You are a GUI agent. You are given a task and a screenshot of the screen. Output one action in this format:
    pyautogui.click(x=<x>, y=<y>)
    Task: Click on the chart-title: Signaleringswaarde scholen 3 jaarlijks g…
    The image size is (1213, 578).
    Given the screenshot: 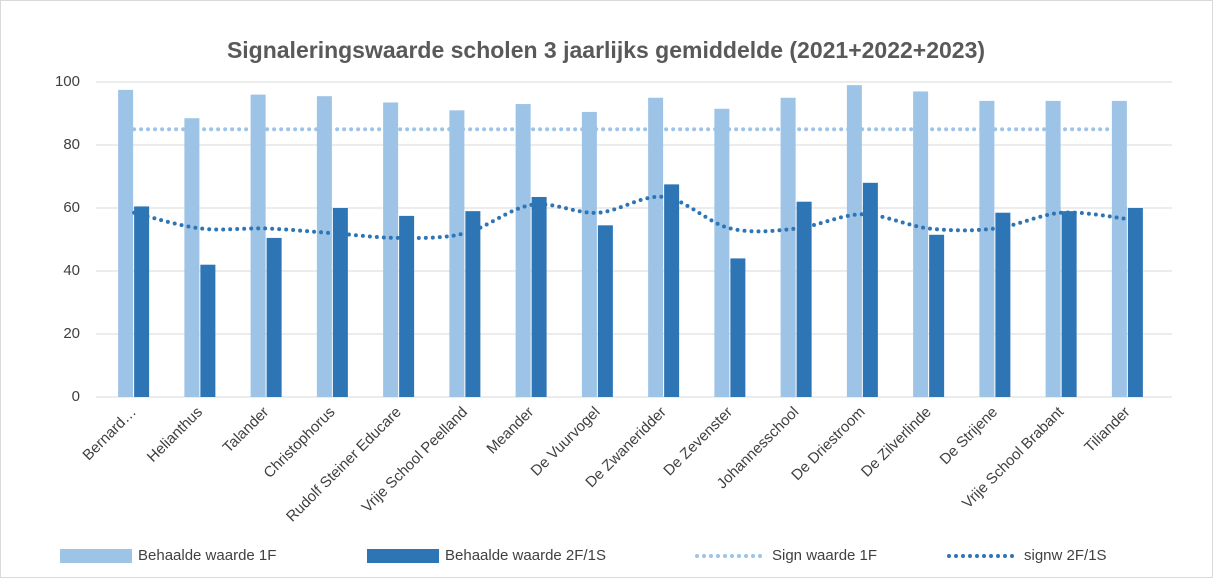 What is the action you would take?
    pyautogui.click(x=606, y=50)
    